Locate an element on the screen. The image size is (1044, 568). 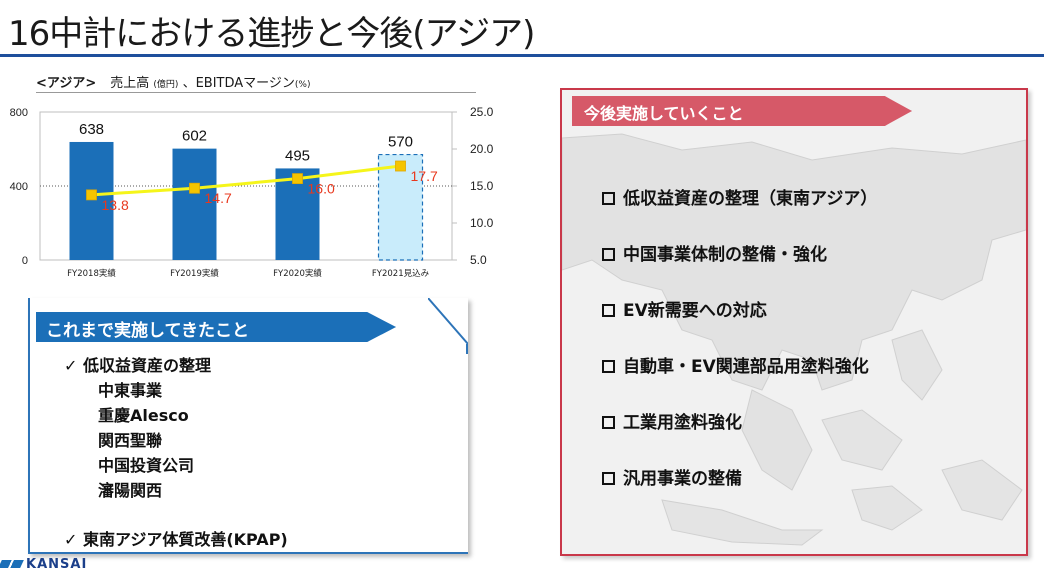
past-item-asset-cleanup: ✓ 低収益資産の整理 is located at coordinates (137, 365).